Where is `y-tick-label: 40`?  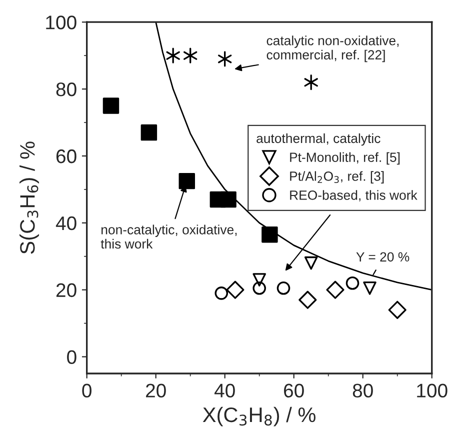
y-tick-label: 40 is located at coordinates (66, 223).